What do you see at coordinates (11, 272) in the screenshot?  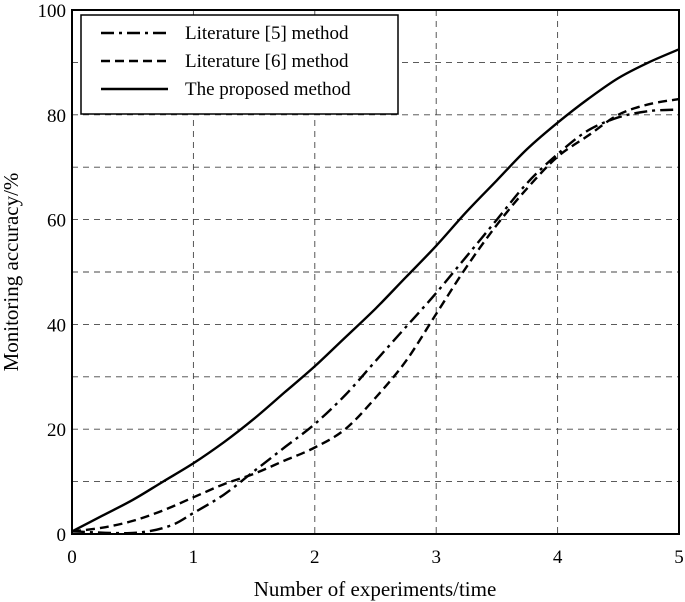 I see `y-axis-title: Monitoring accuracy/%` at bounding box center [11, 272].